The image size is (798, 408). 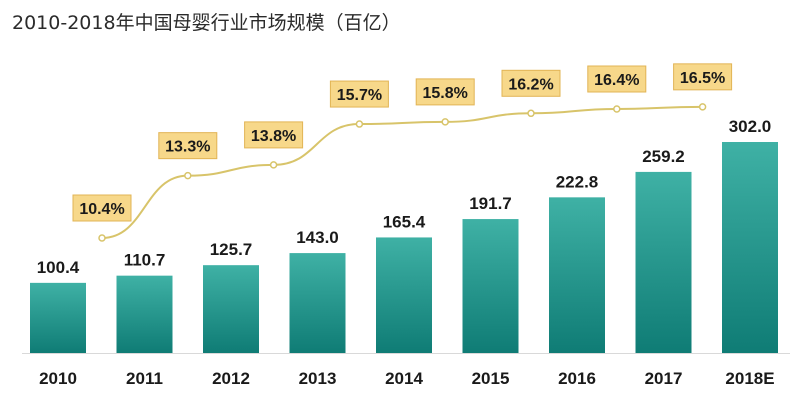 What do you see at coordinates (750, 126) in the screenshot?
I see `bar-value-label: 302.0` at bounding box center [750, 126].